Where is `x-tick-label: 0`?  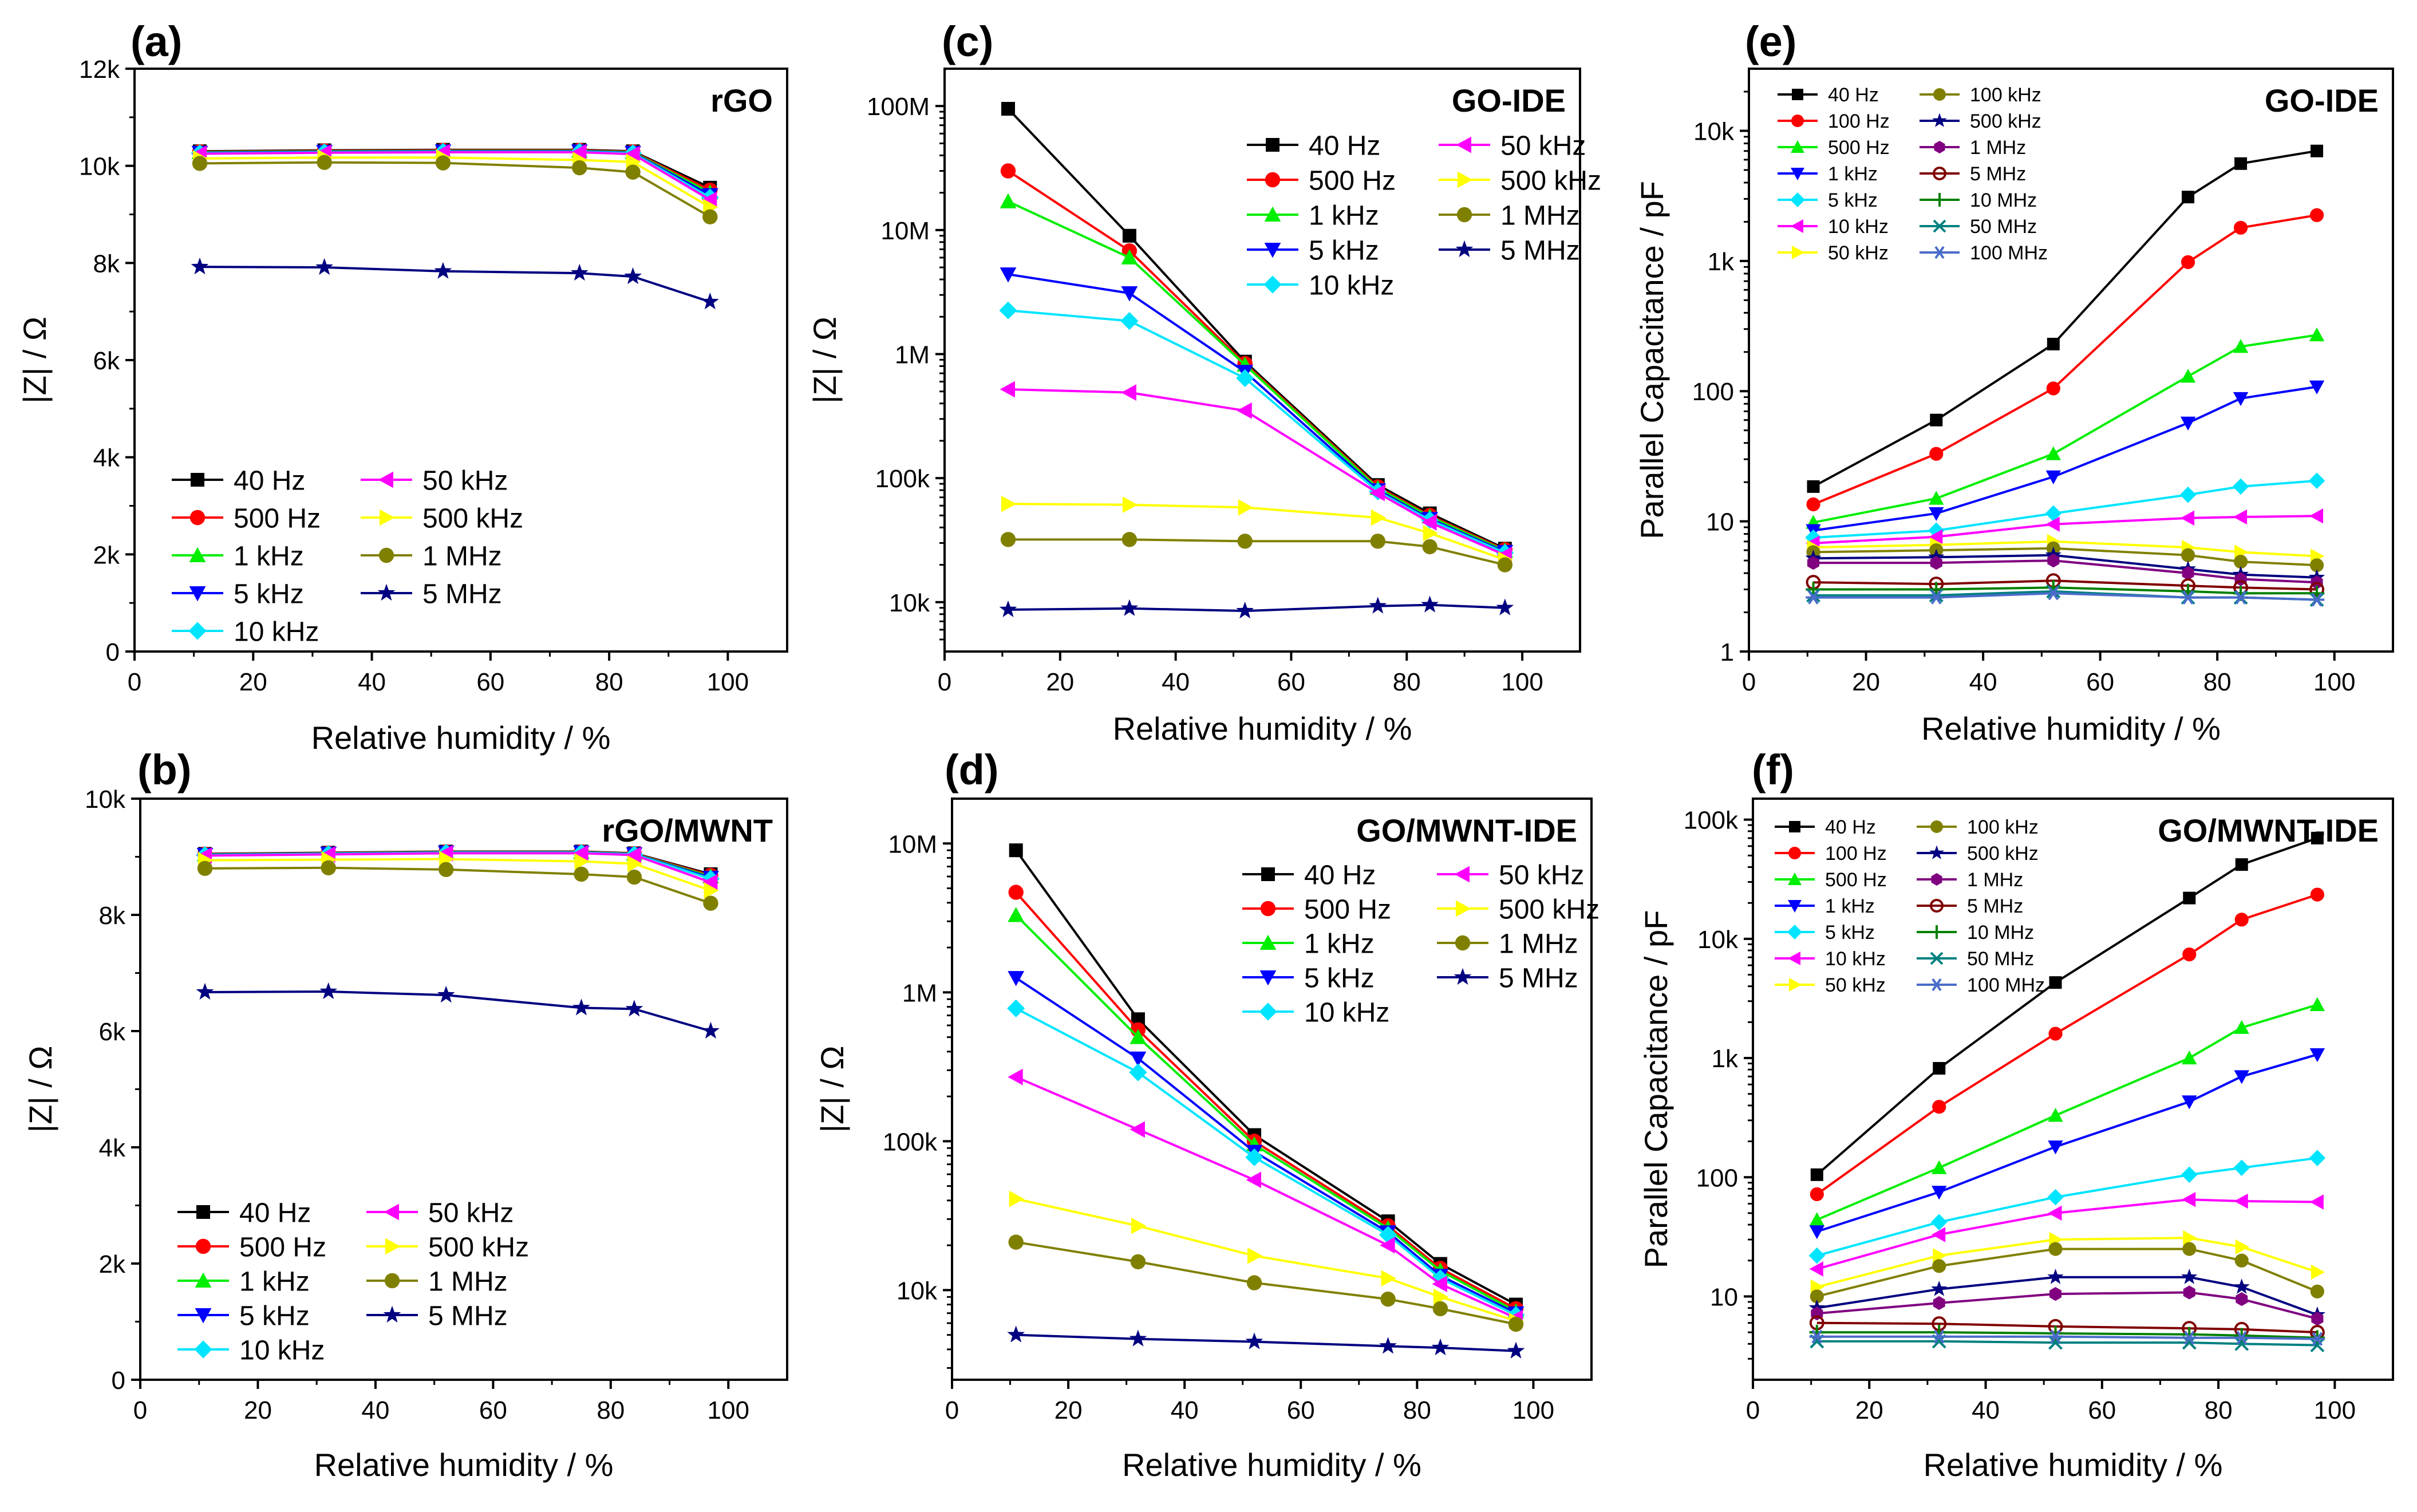 x-tick-label: 0 is located at coordinates (140, 1410).